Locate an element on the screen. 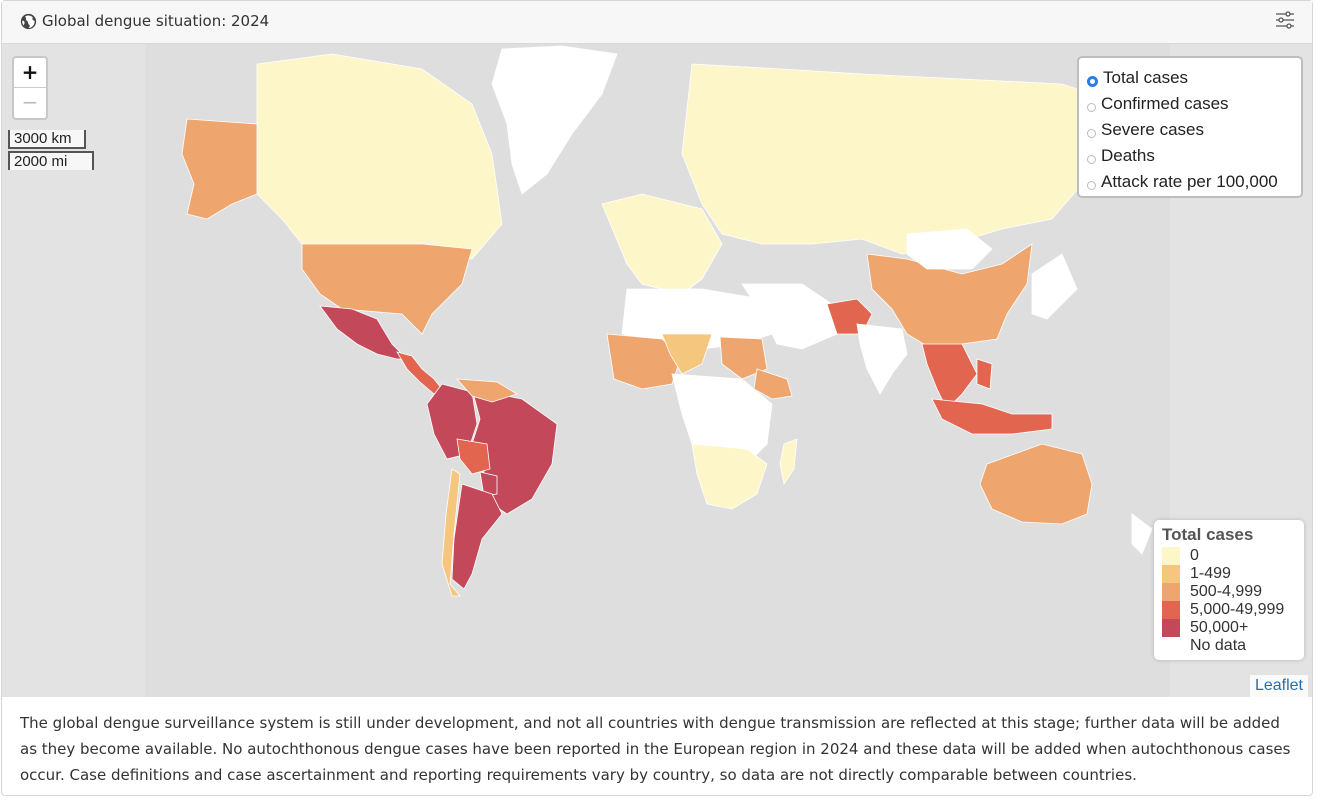 This screenshot has width=1318, height=800. zoom-control: + − is located at coordinates (30, 88).